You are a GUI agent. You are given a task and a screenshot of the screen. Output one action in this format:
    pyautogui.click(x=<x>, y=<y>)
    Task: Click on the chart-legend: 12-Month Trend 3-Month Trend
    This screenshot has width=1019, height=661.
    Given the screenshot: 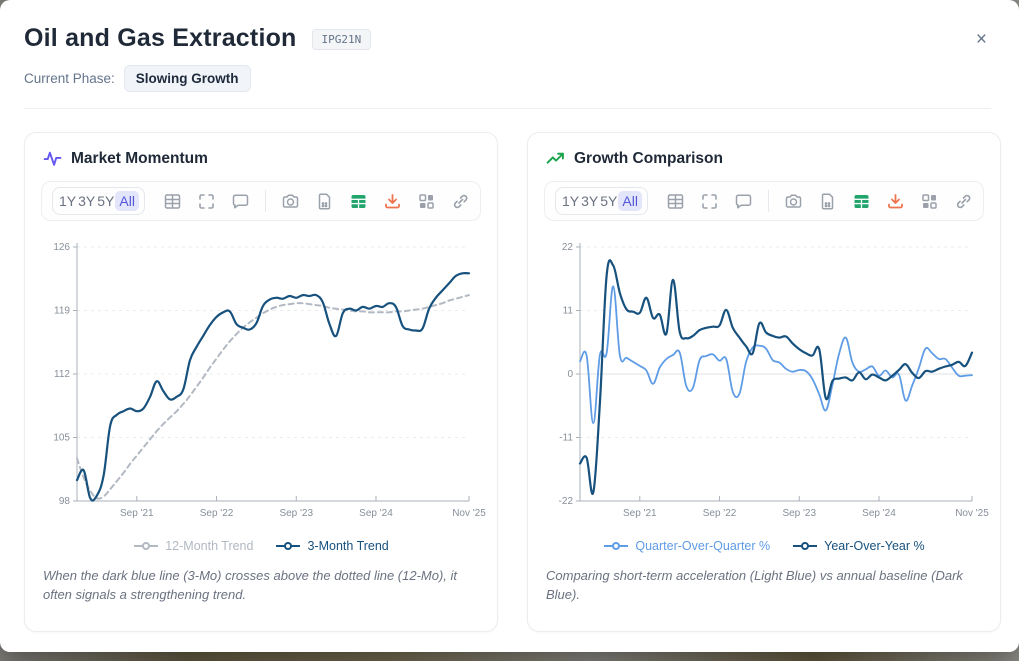 What is the action you would take?
    pyautogui.click(x=261, y=546)
    